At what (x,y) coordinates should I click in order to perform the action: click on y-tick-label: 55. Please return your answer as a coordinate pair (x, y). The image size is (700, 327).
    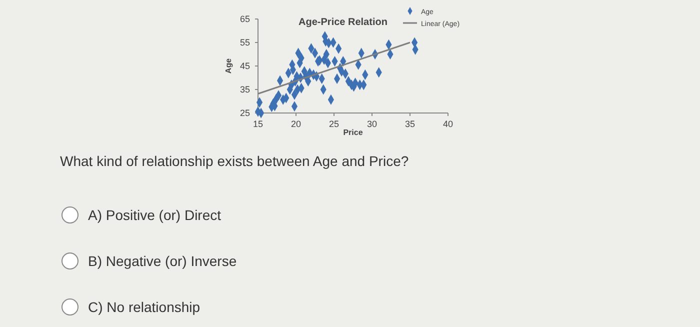
    Looking at the image, I should click on (245, 43).